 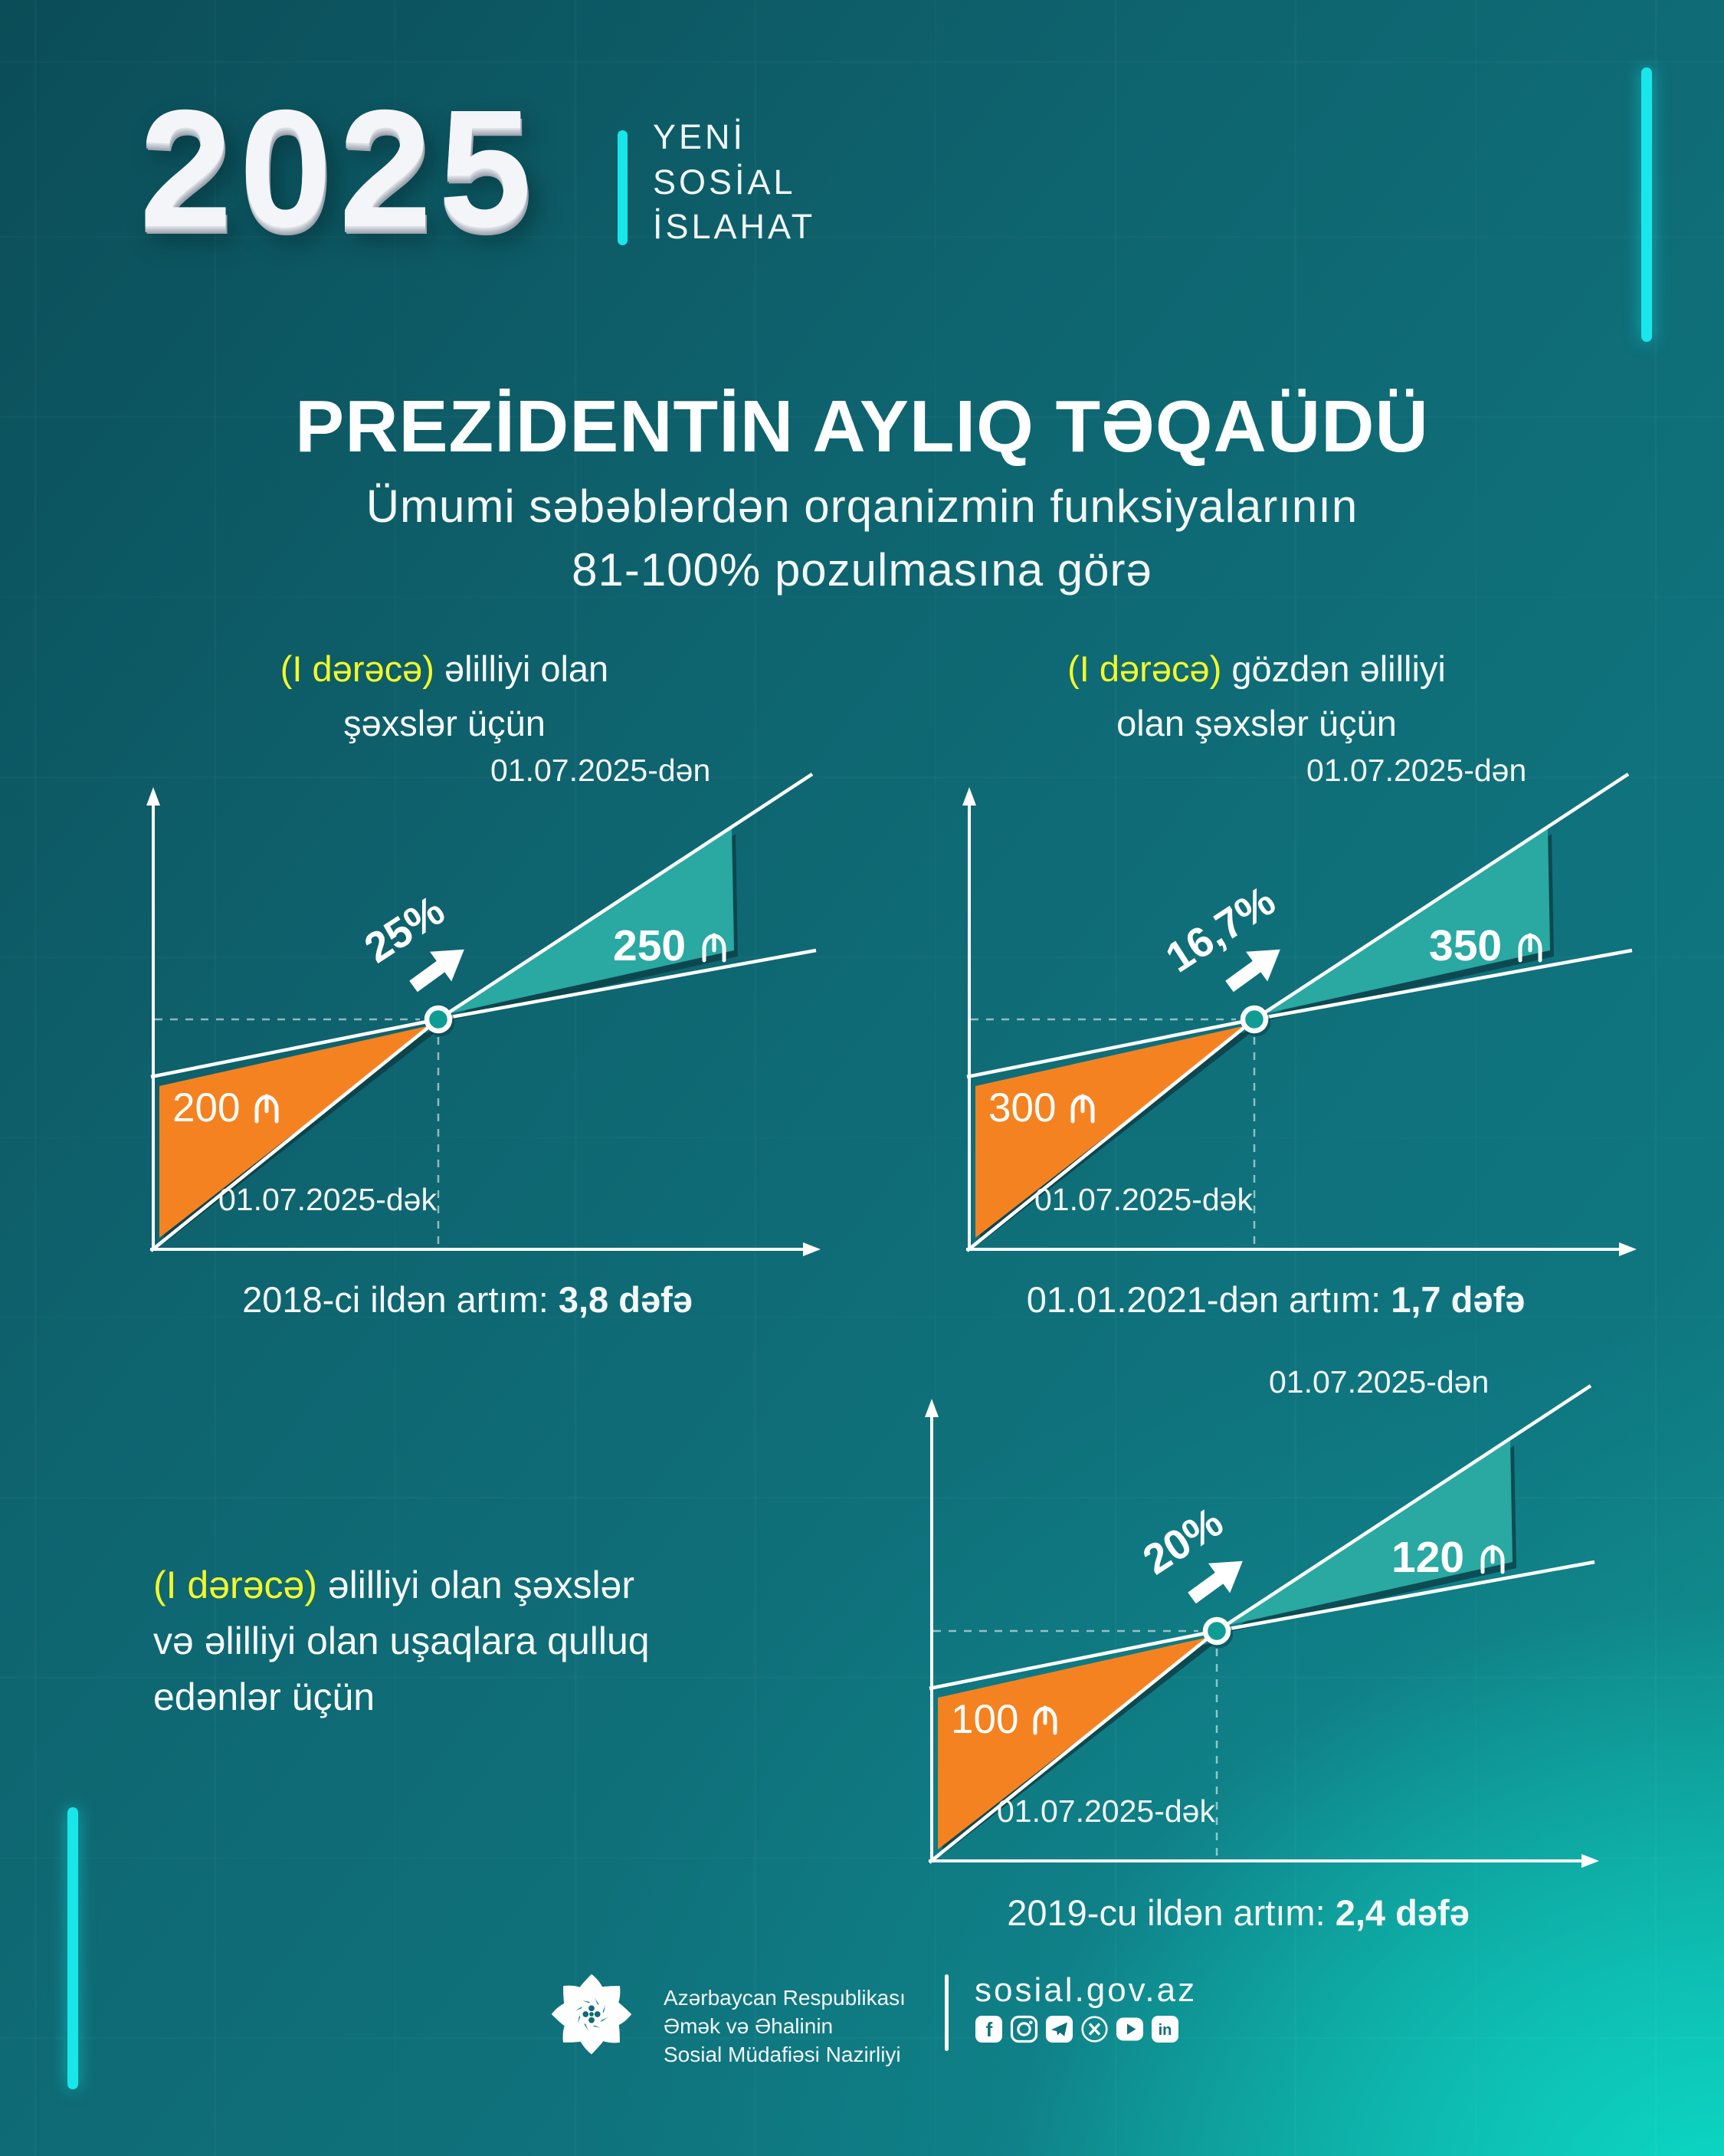 I want to click on website-link: sosial.gov.az, so click(x=1086, y=1990).